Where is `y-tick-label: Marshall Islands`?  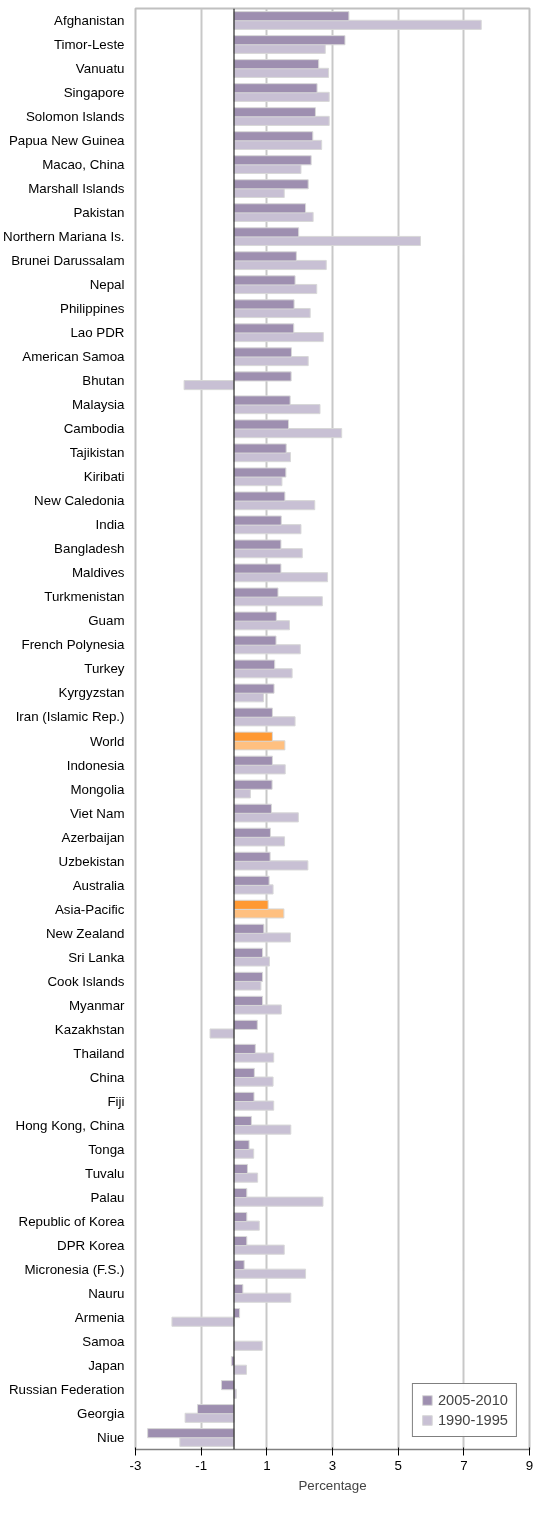
y-tick-label: Marshall Islands is located at coordinates (76, 189).